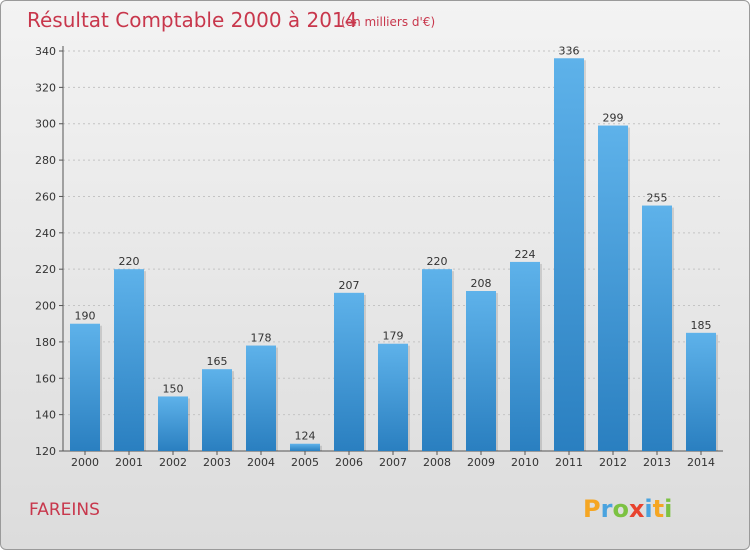  I want to click on data-label-2004: 178, so click(261, 338).